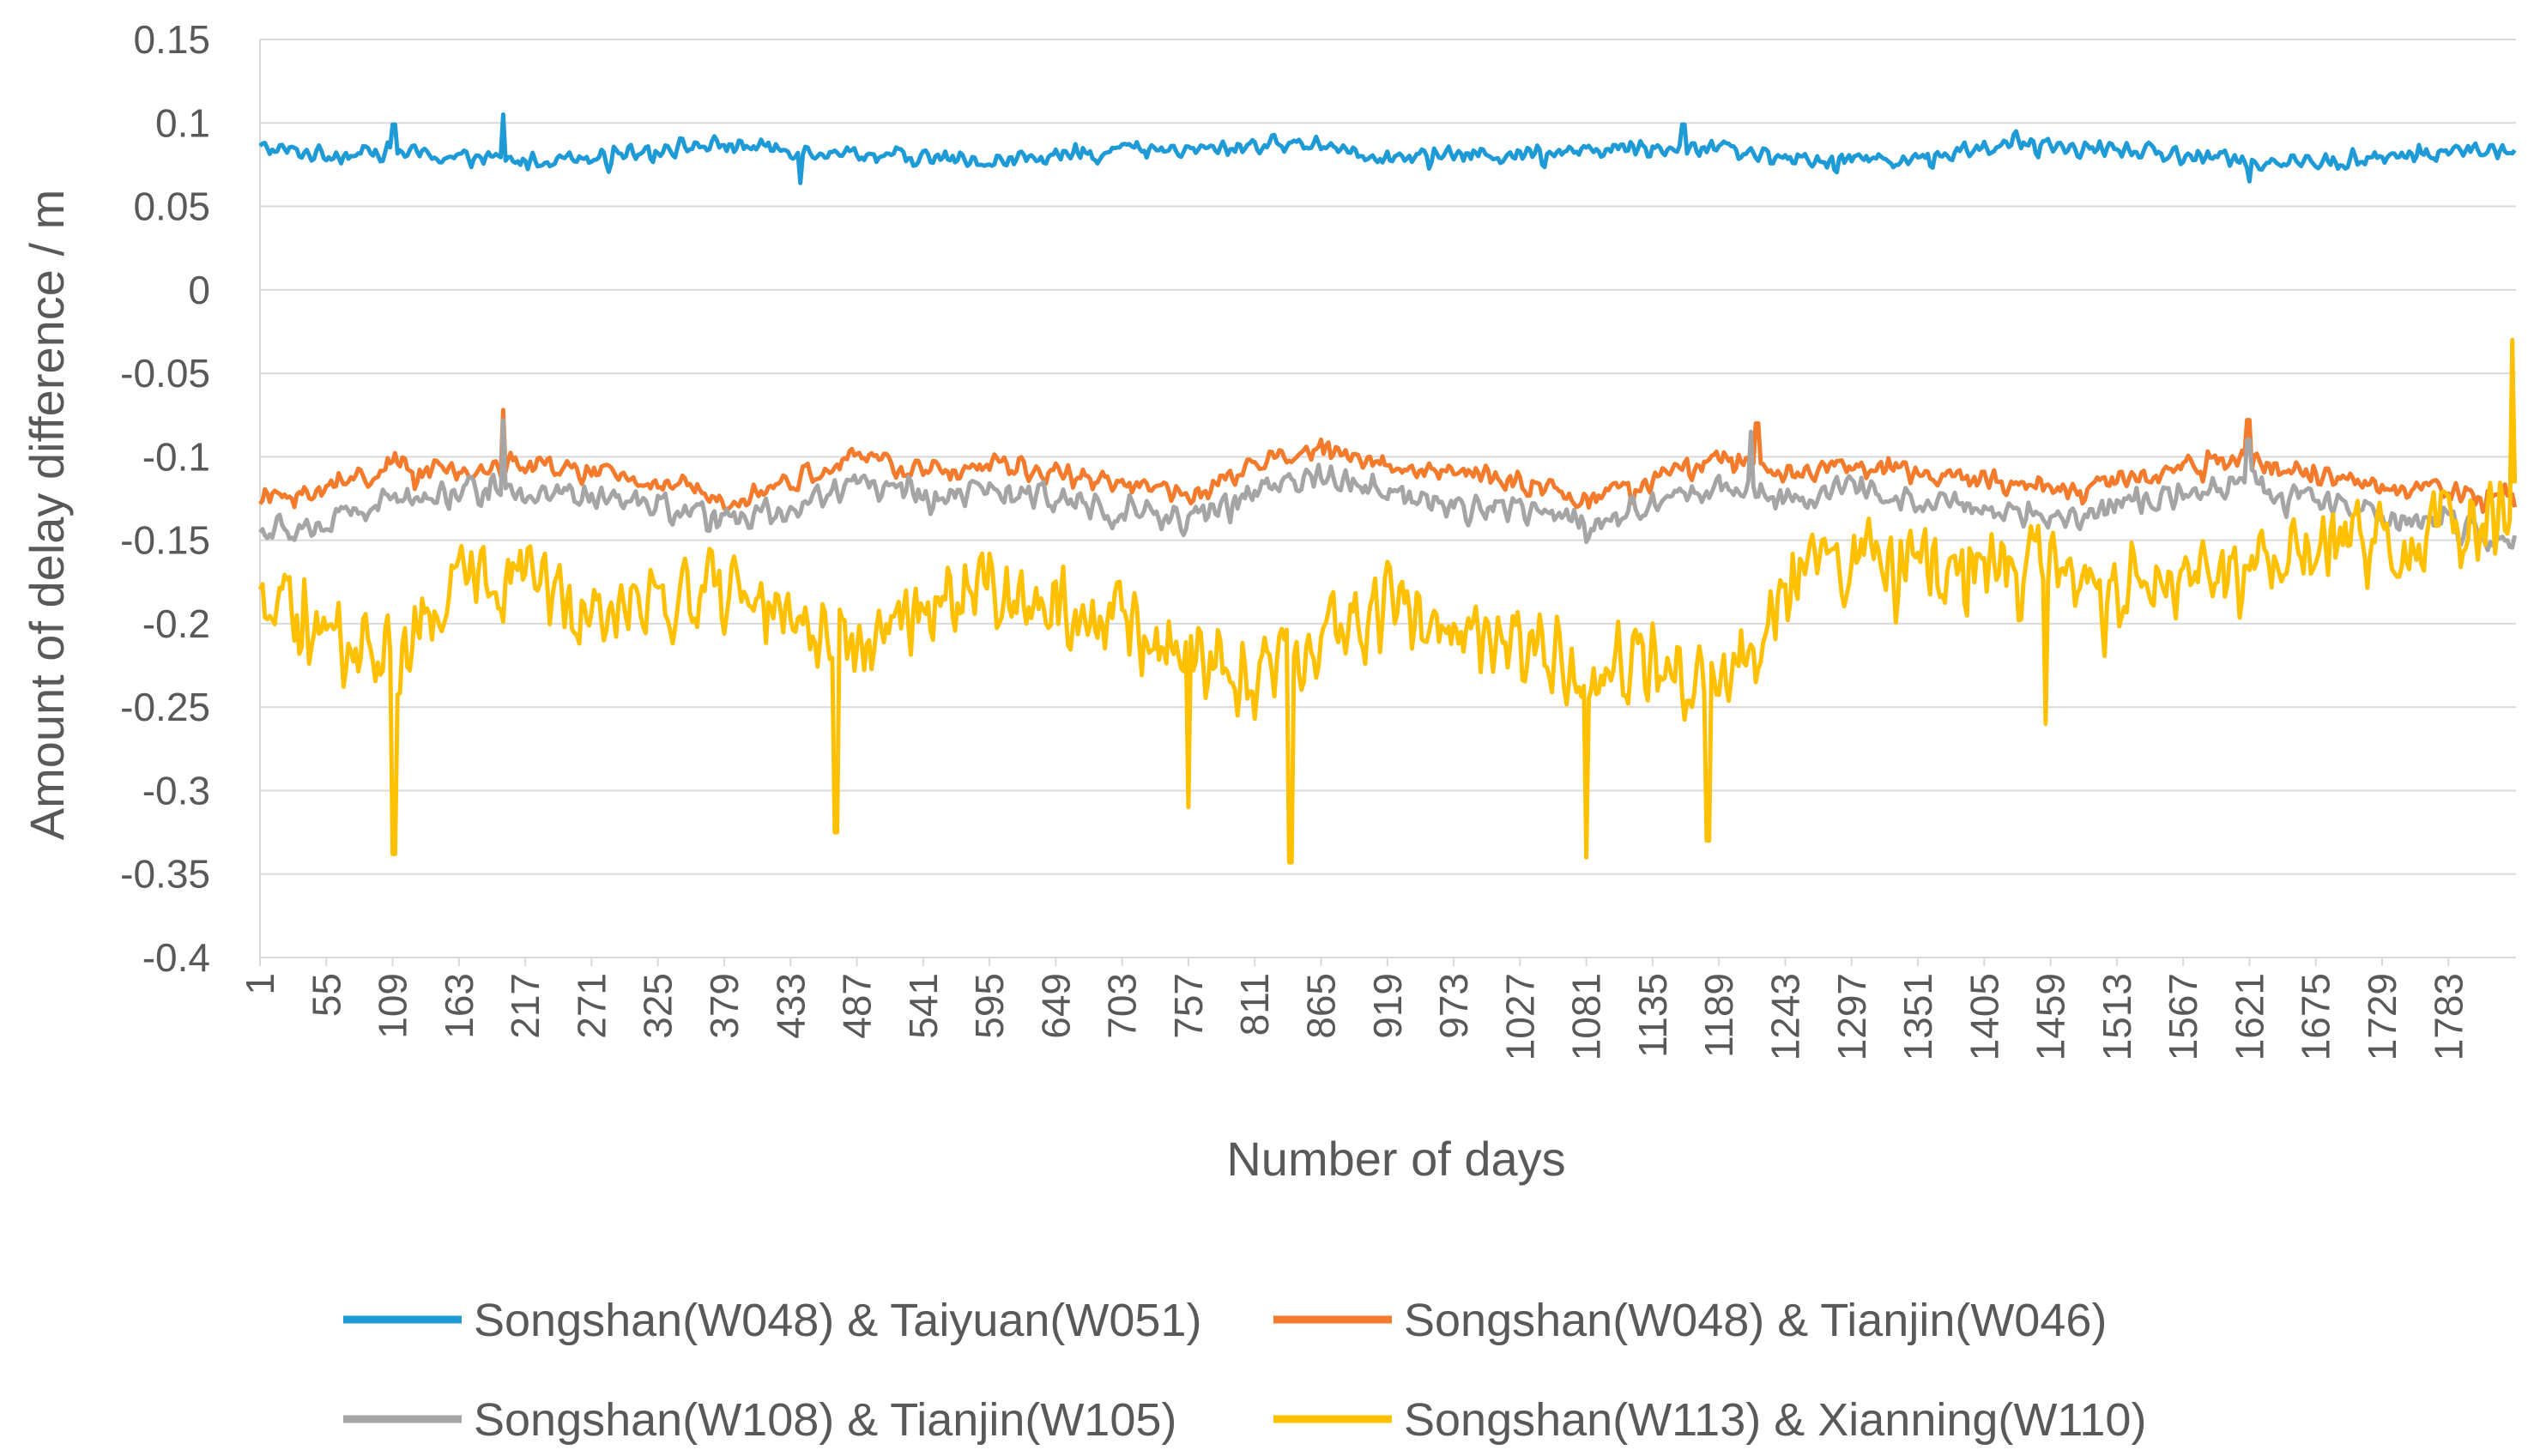 This screenshot has height=1456, width=2534. I want to click on y-tick-label: 0, so click(199, 290).